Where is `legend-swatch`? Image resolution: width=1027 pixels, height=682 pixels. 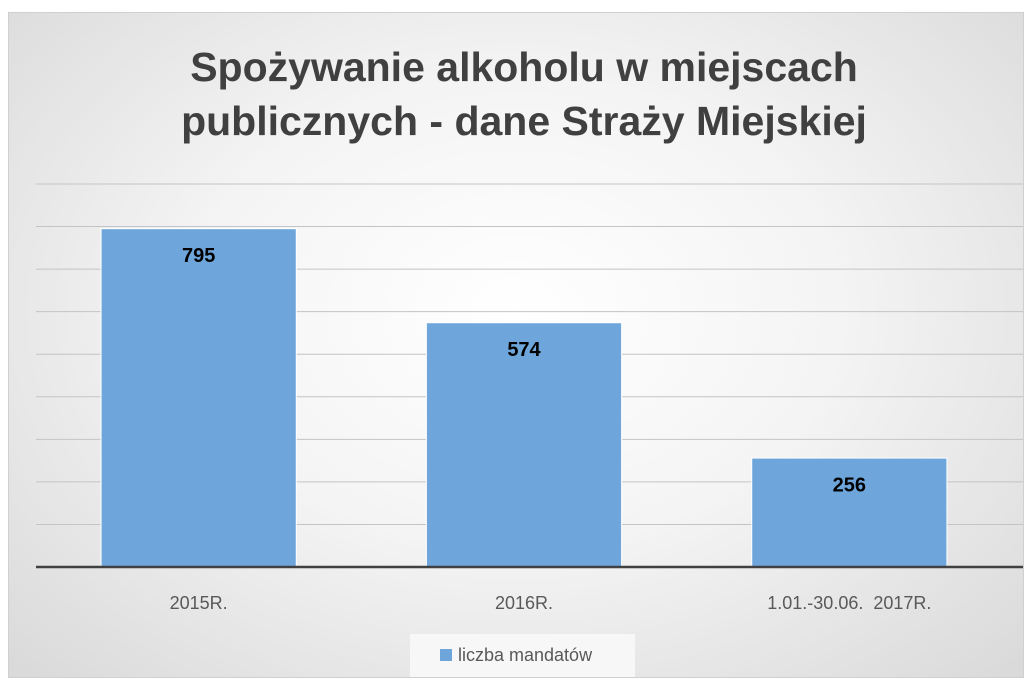 legend-swatch is located at coordinates (446, 655).